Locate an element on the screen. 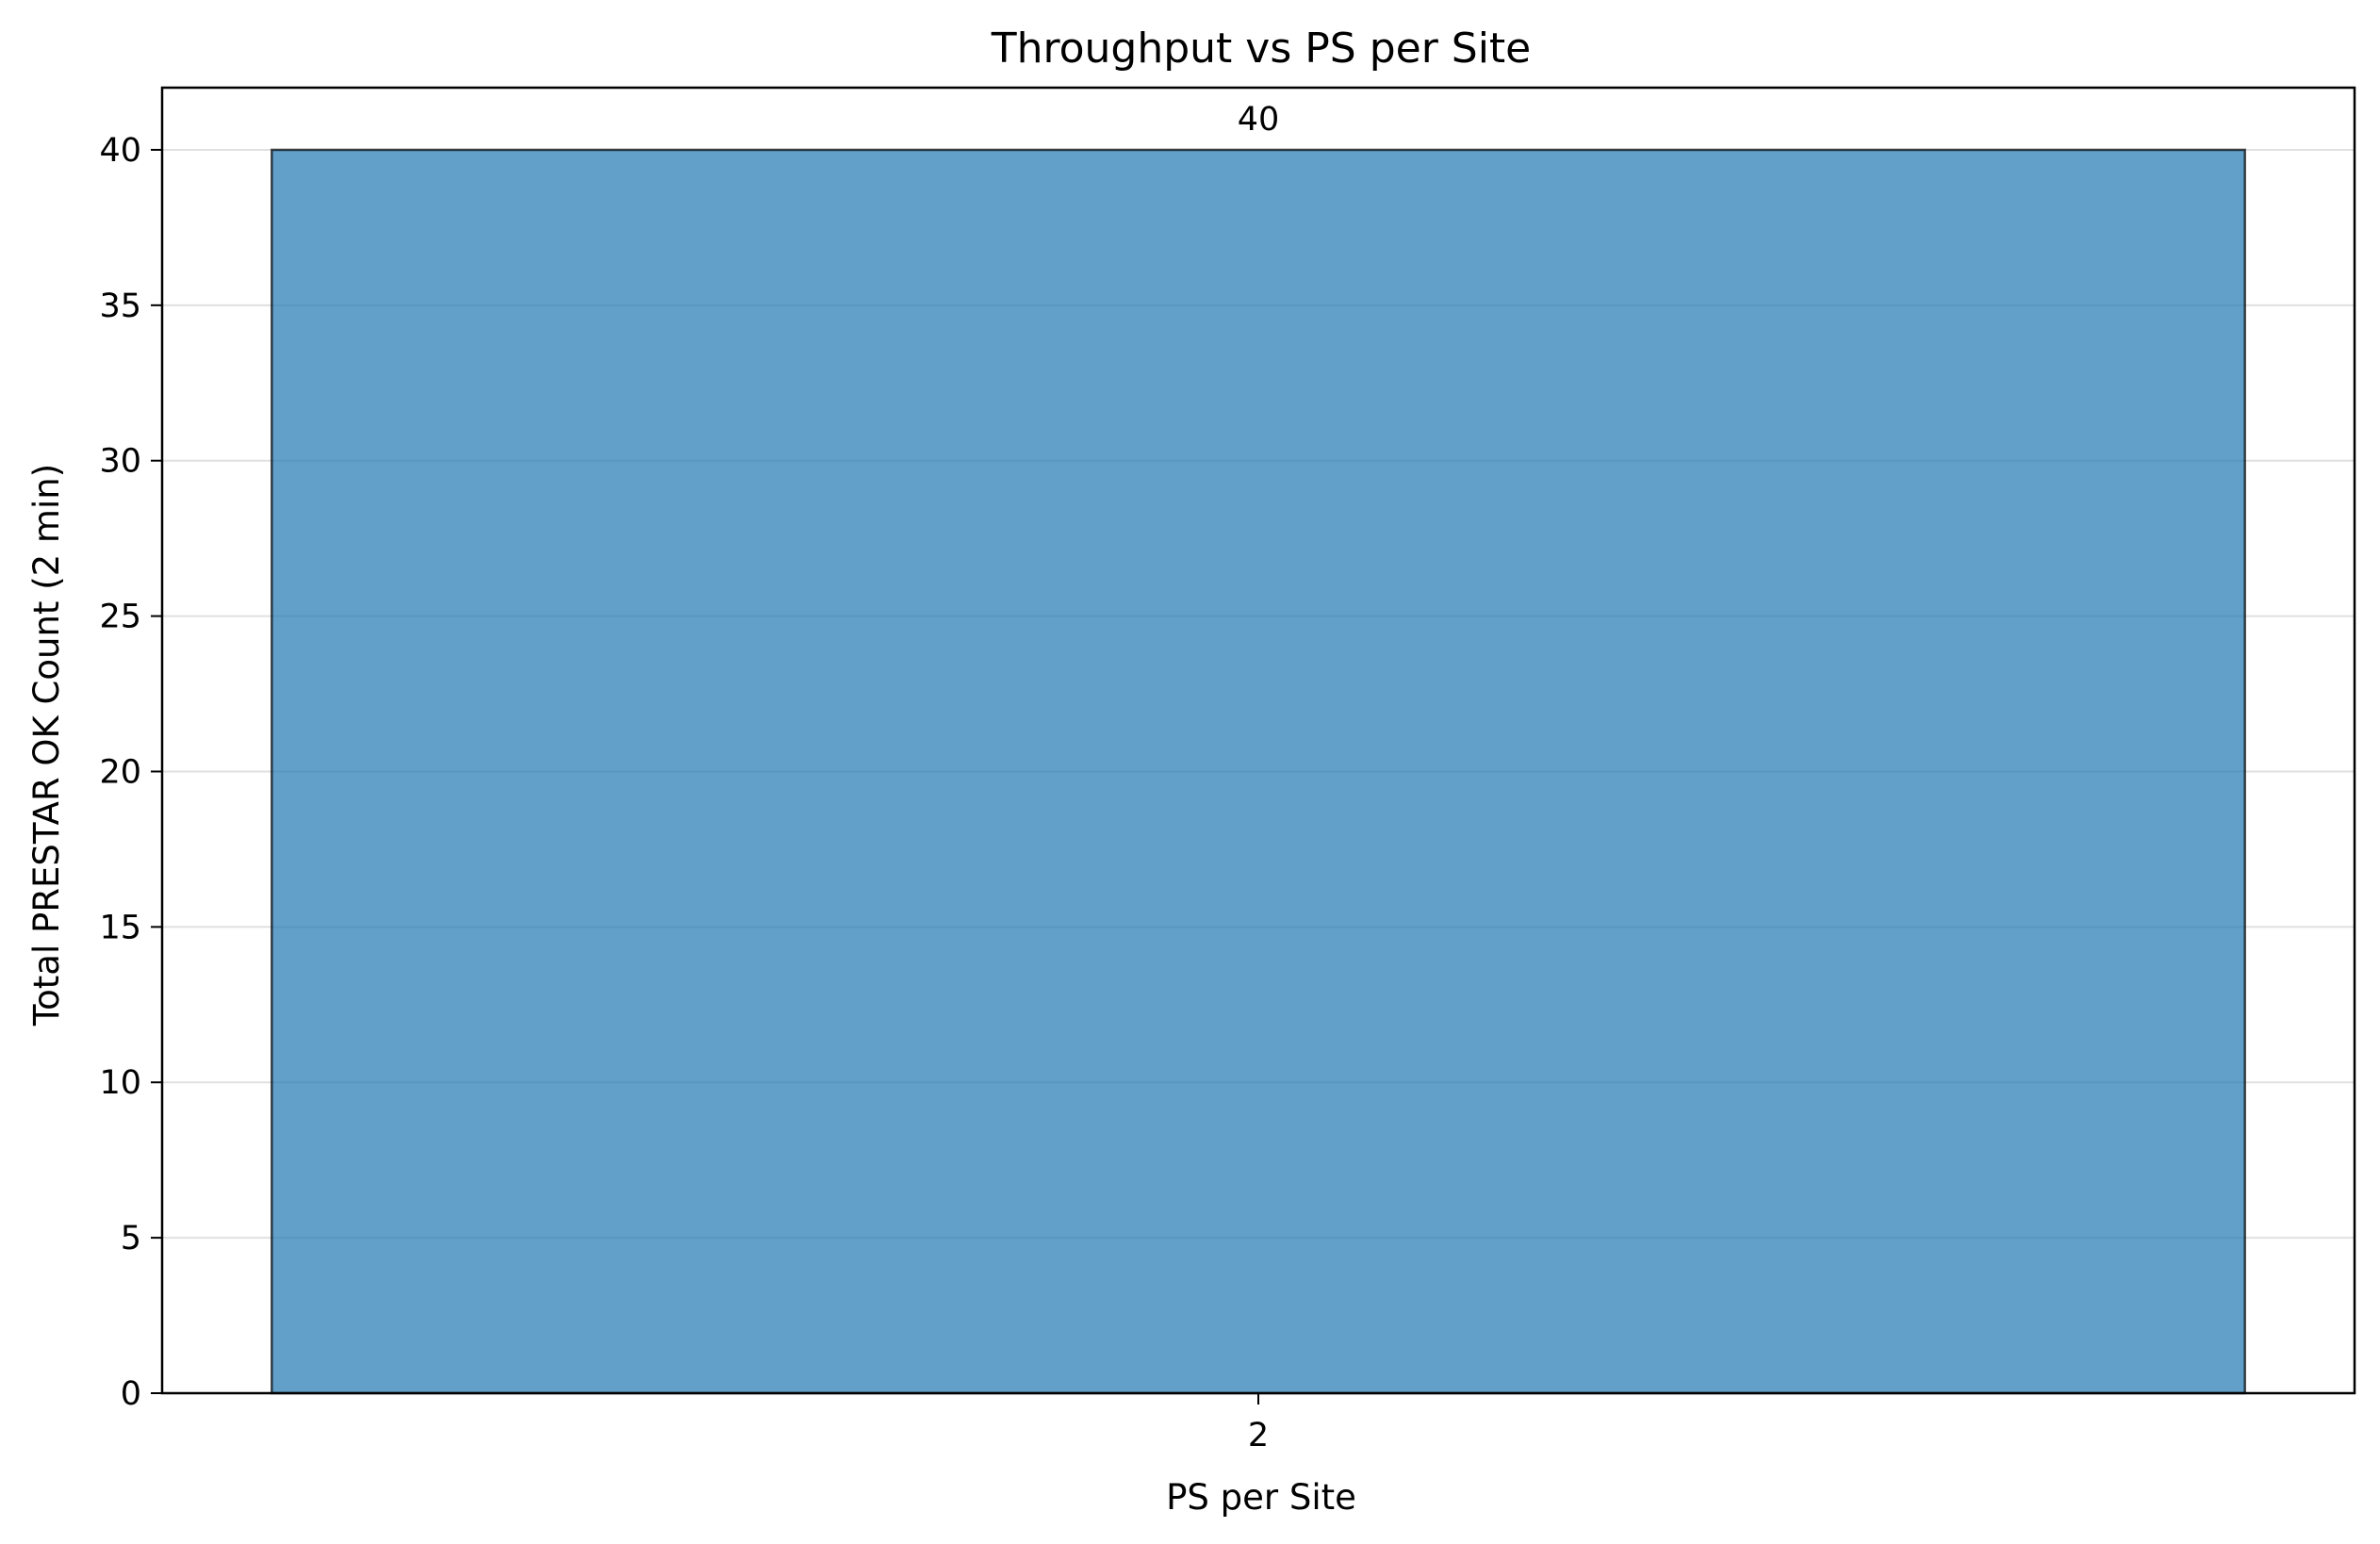  y-axis-ticks: 0 5 10 15 20 25 30 35 40 is located at coordinates (130, 772).